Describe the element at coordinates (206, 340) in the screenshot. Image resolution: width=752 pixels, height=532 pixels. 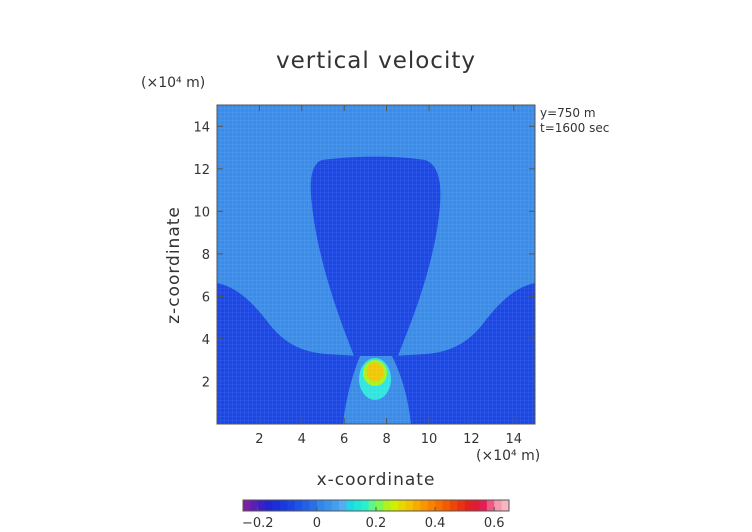
I see `y-tick-label: 4` at that location.